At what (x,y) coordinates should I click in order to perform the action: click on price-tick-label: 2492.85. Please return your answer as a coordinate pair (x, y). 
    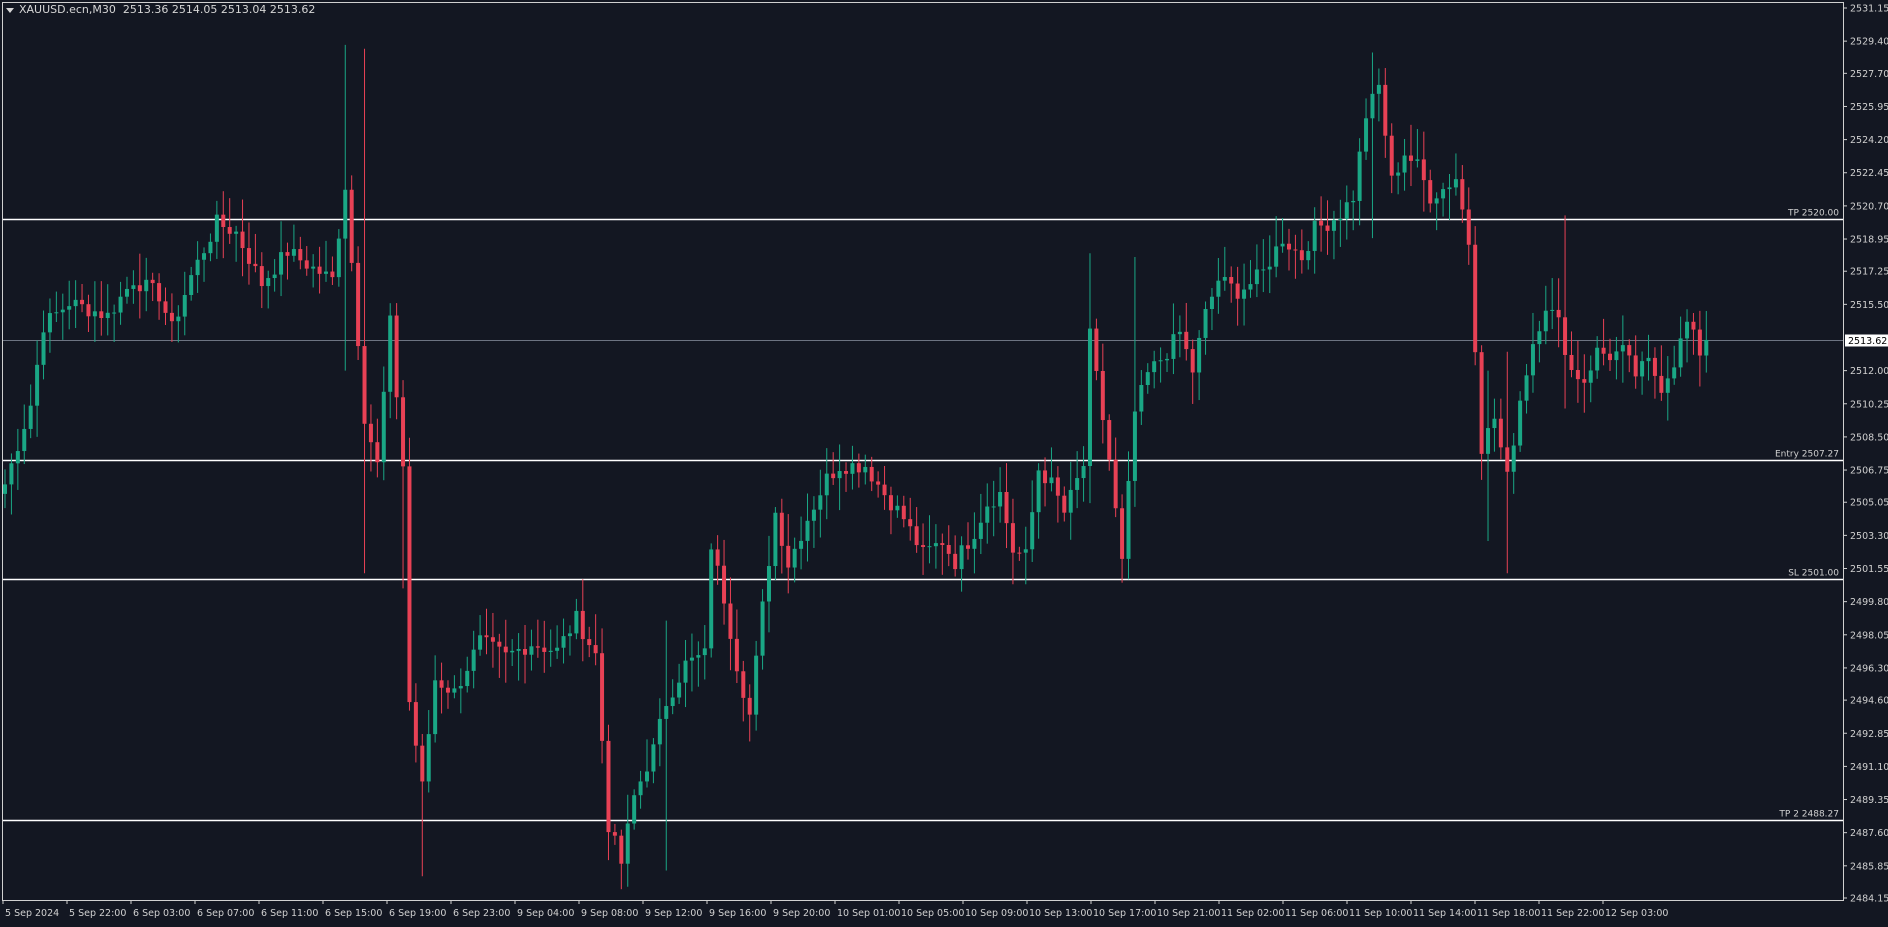
    Looking at the image, I should click on (1869, 734).